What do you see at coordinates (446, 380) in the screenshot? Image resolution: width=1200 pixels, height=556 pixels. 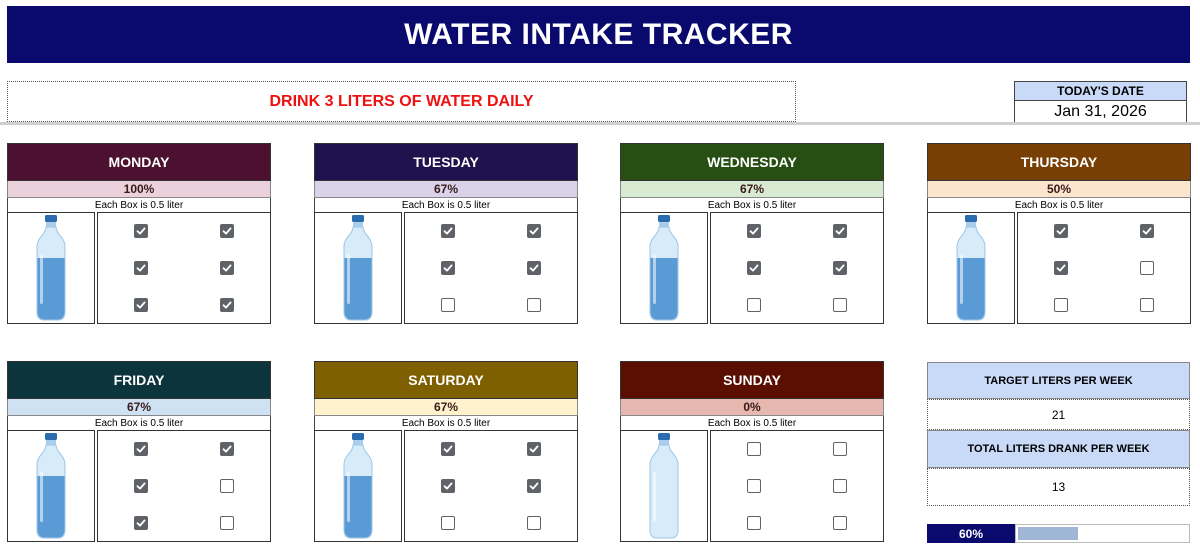 I see `day-name: SATURDAY` at bounding box center [446, 380].